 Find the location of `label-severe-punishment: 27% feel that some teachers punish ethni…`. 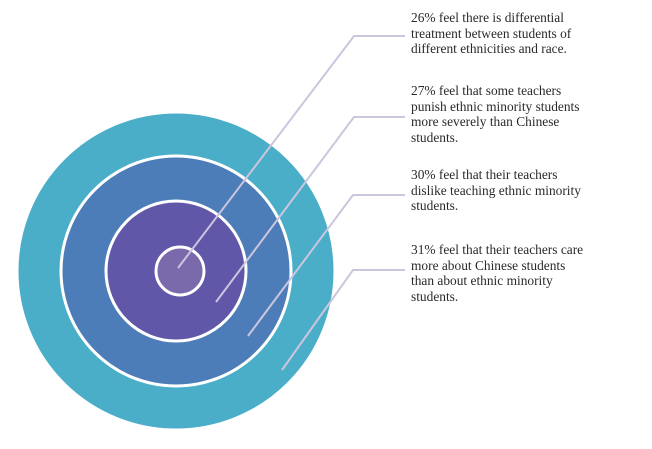

label-severe-punishment: 27% feel that some teachers punish ethni… is located at coordinates (495, 114).